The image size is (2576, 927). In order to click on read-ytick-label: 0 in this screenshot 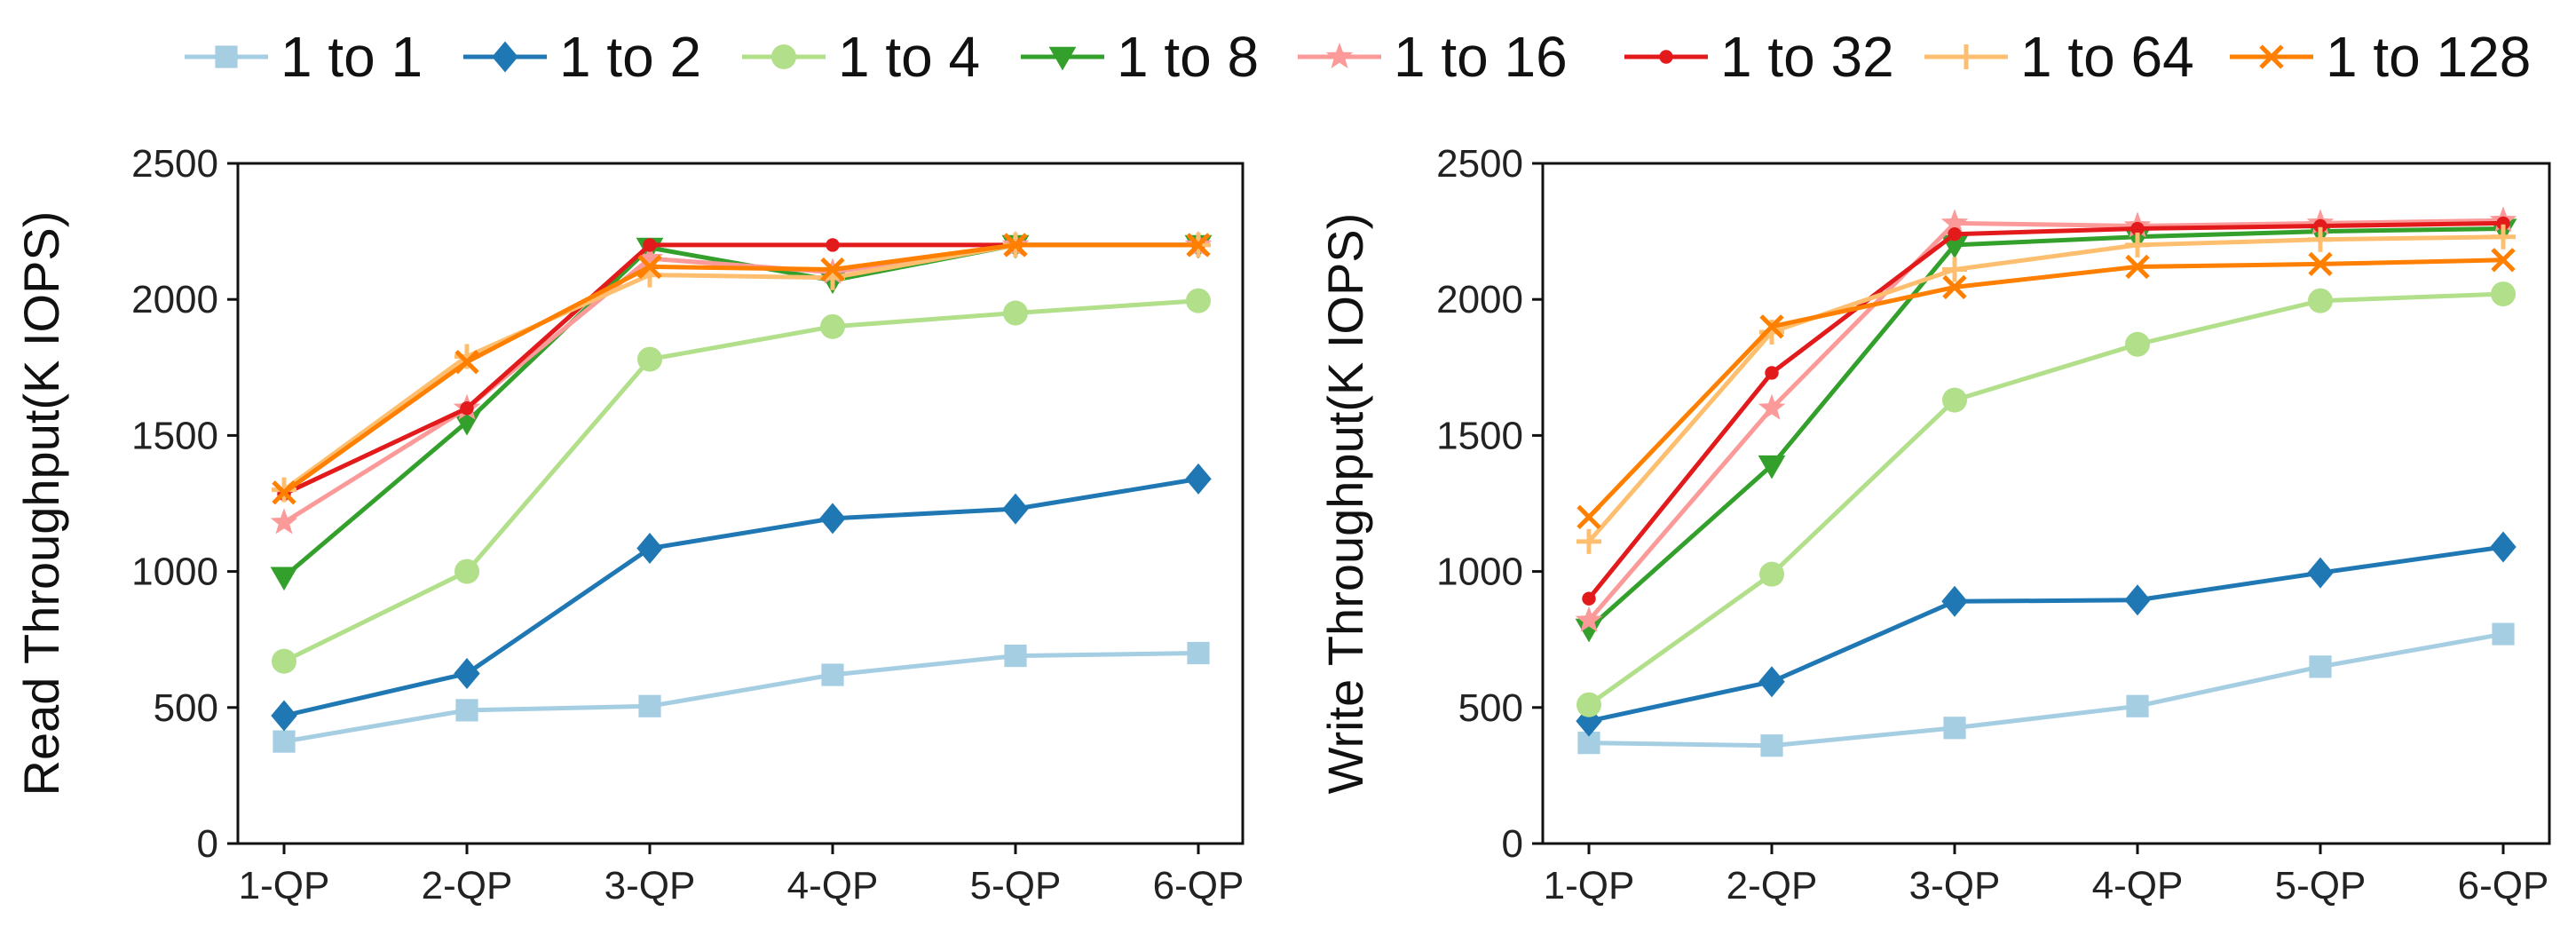, I will do `click(207, 844)`.